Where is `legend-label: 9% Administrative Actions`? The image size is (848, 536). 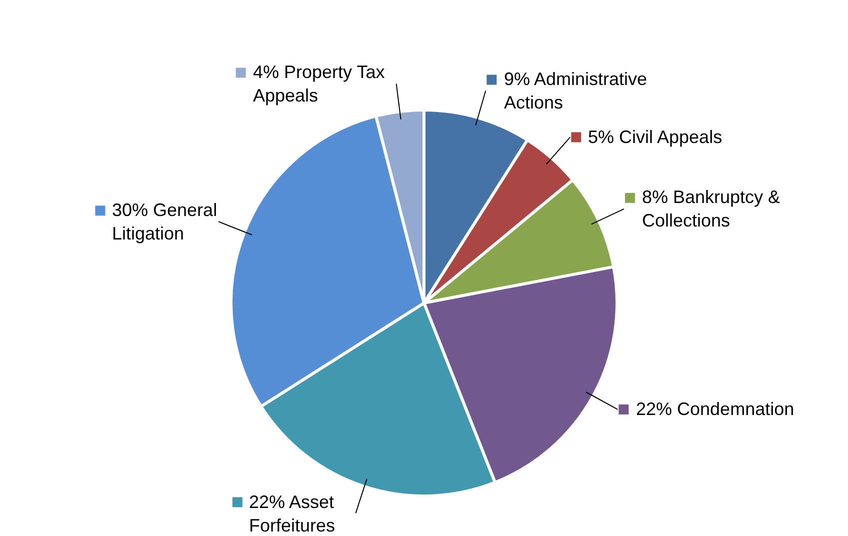 legend-label: 9% Administrative Actions is located at coordinates (576, 90).